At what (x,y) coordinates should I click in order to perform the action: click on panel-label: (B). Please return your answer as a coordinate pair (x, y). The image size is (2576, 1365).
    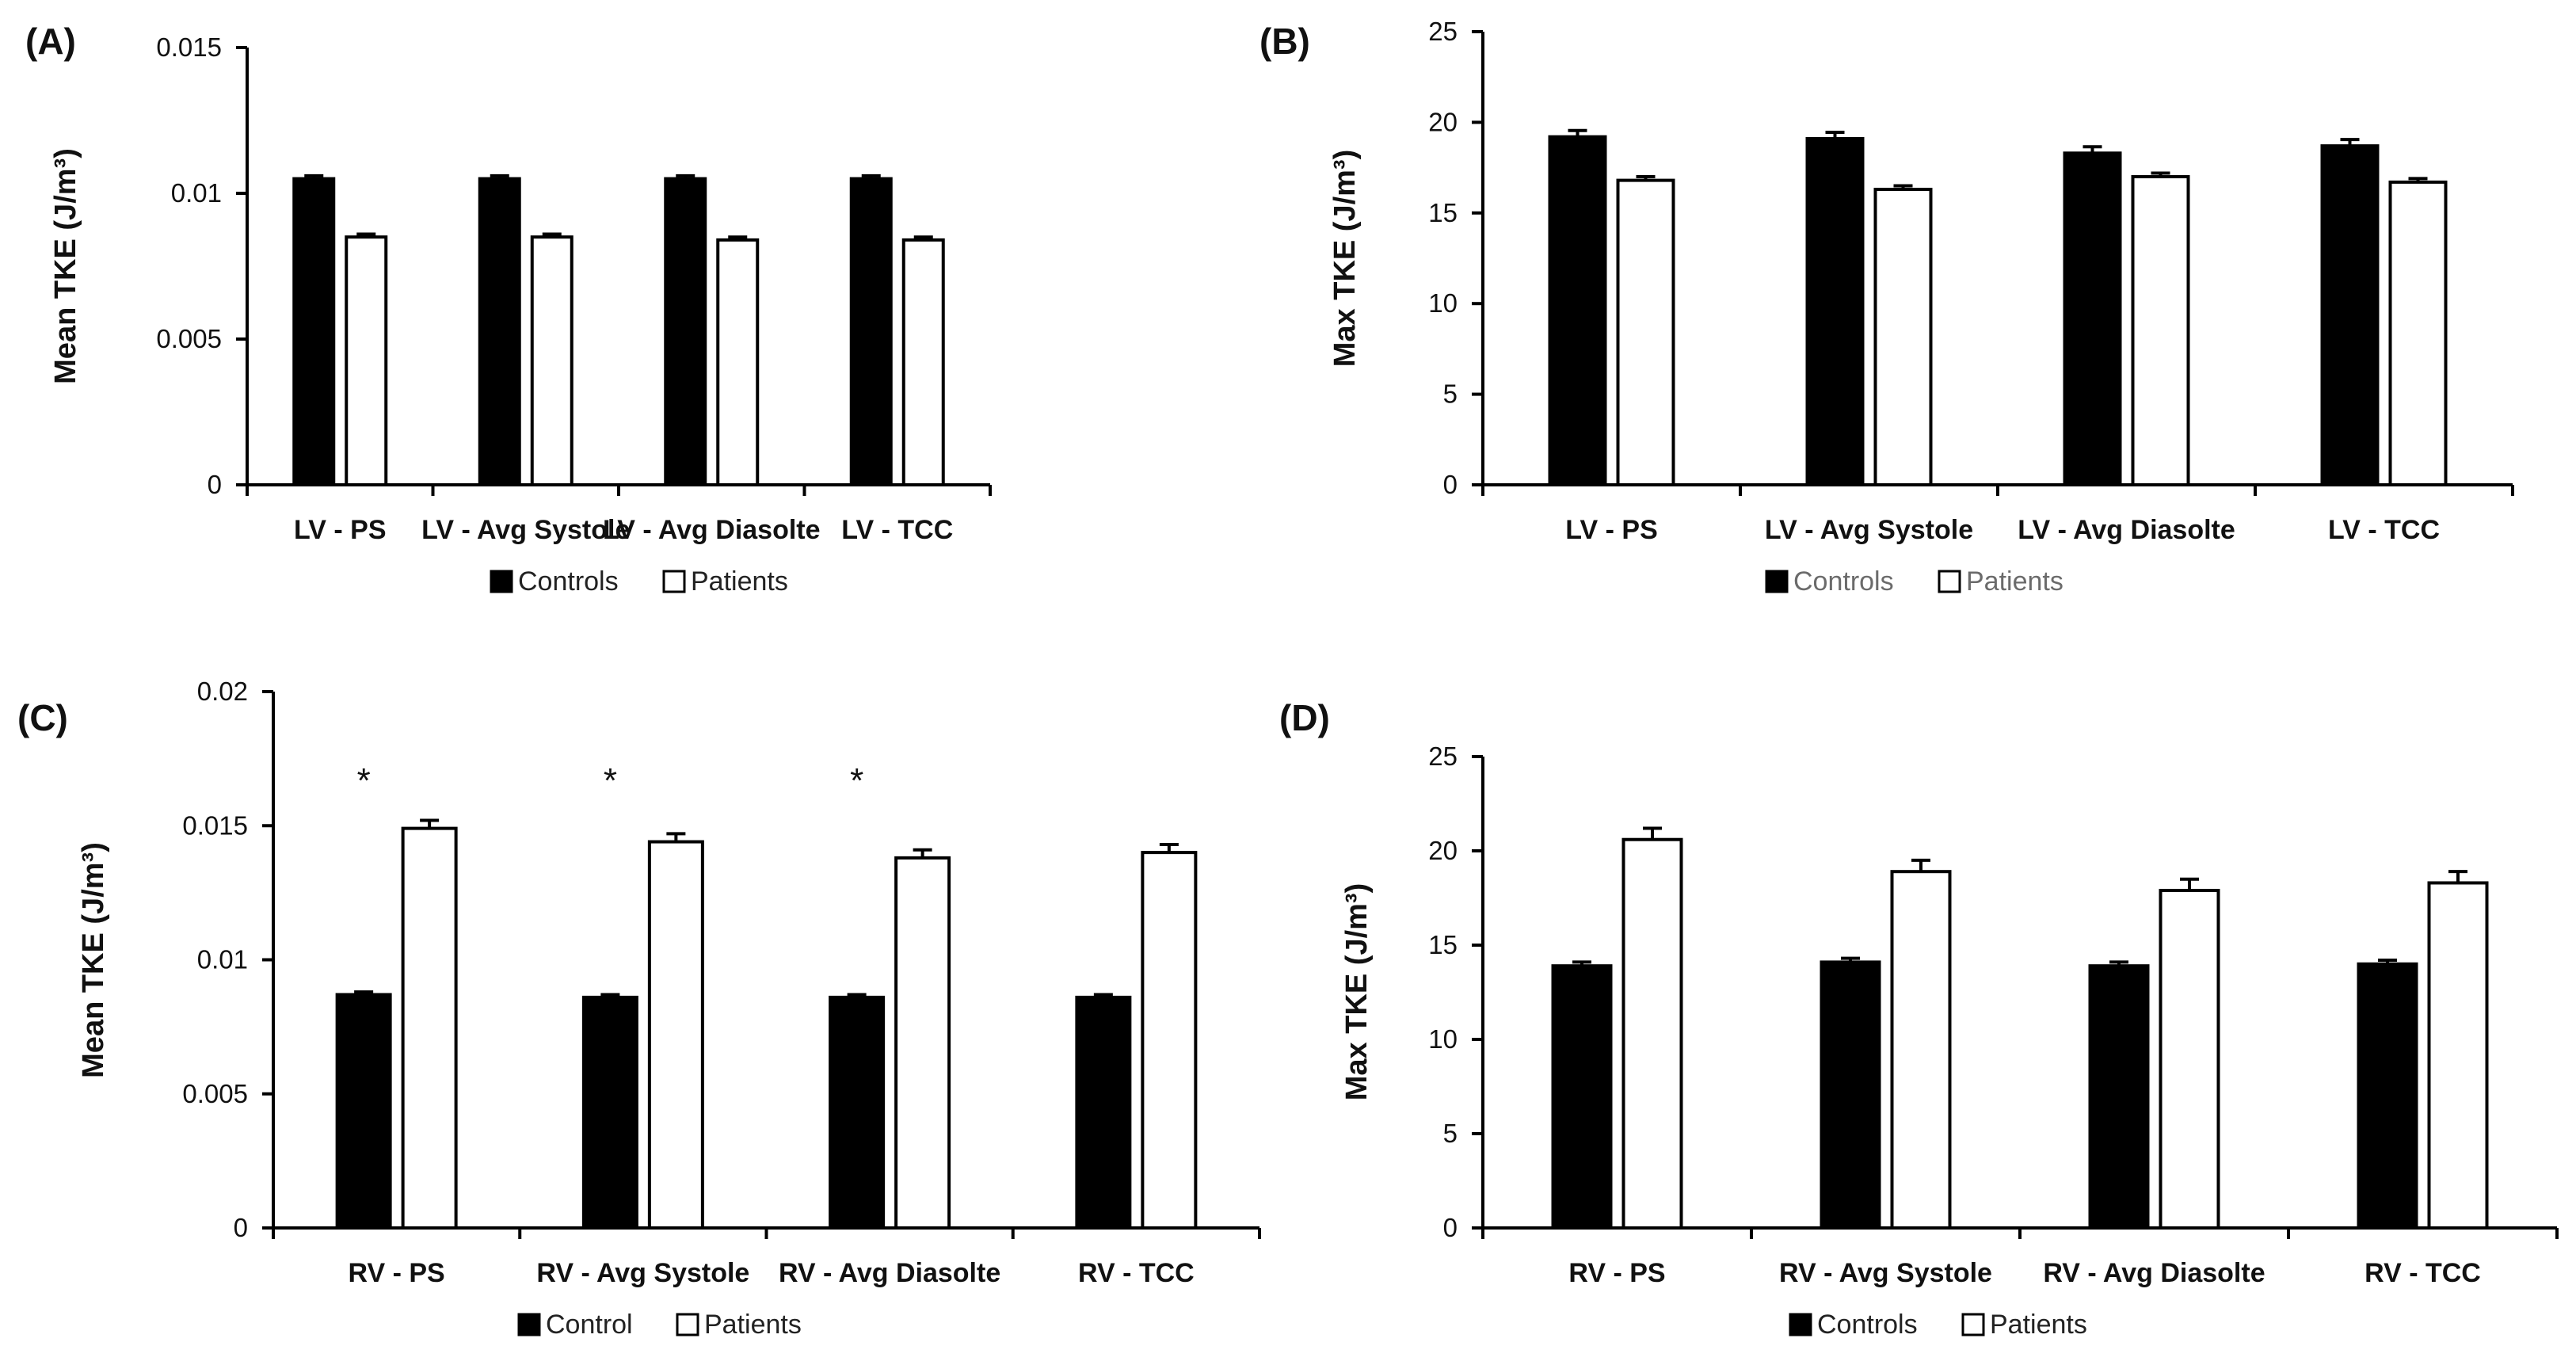
    Looking at the image, I should click on (1284, 41).